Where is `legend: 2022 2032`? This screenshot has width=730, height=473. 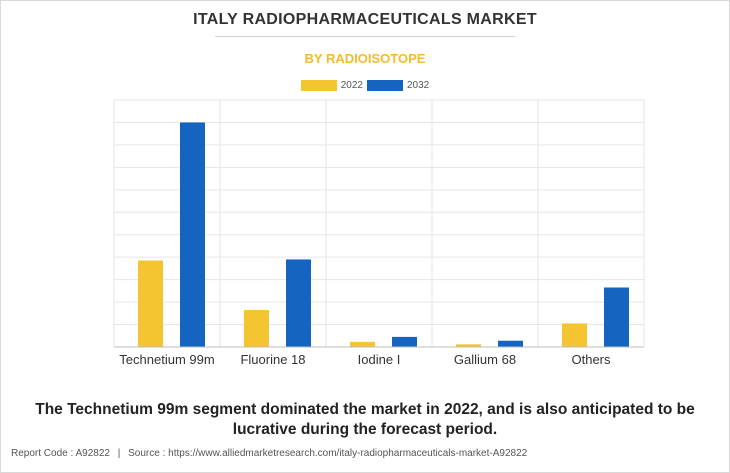 legend: 2022 2032 is located at coordinates (365, 85).